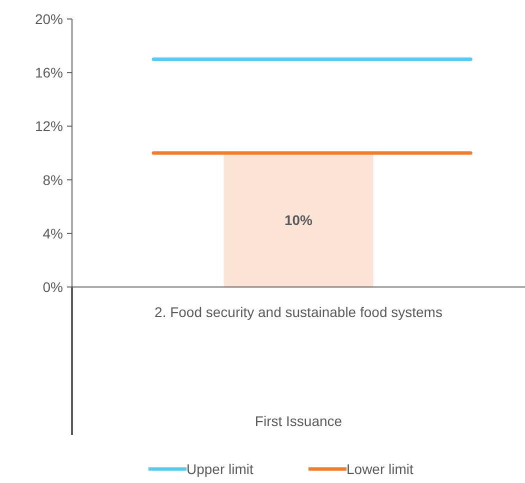 Image resolution: width=525 pixels, height=483 pixels. I want to click on x-tick-label: 2. Food security and sustainable food systems, so click(298, 312).